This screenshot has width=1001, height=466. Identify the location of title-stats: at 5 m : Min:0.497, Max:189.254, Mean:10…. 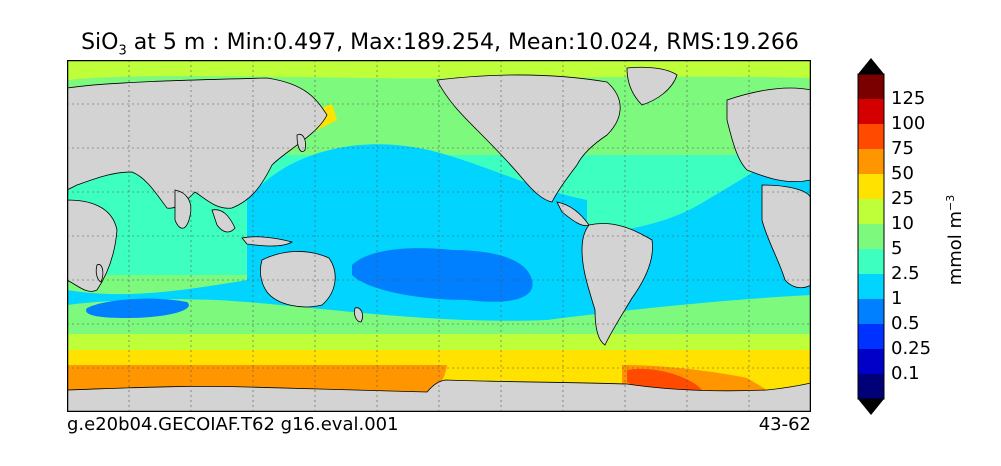
(462, 42).